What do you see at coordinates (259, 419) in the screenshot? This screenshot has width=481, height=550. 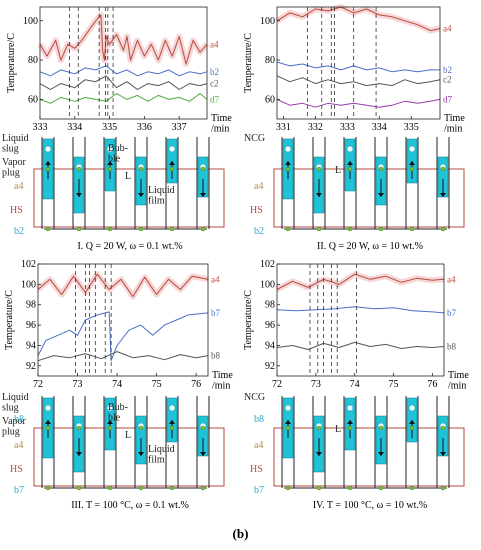 I see `annotation-4: b8` at bounding box center [259, 419].